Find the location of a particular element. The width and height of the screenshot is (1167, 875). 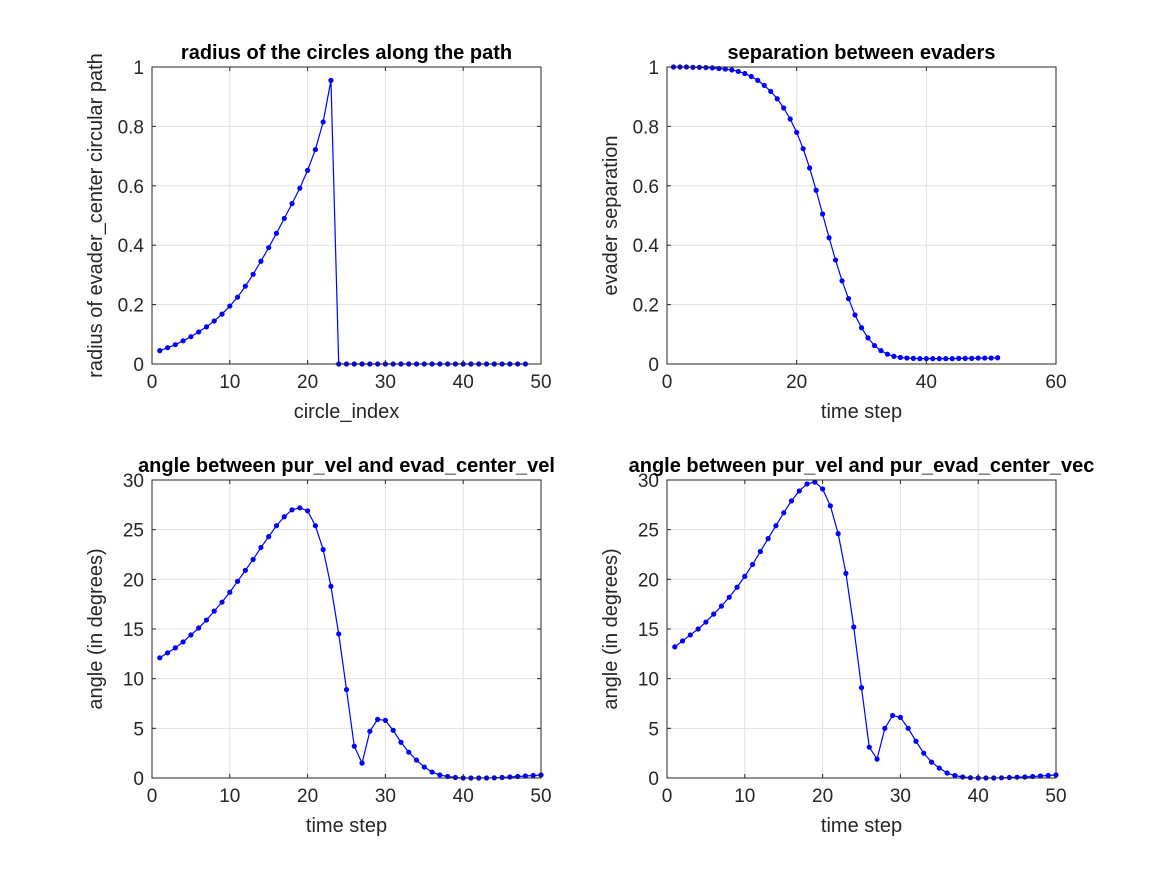

y-tick-label: 25 is located at coordinates (648, 531).